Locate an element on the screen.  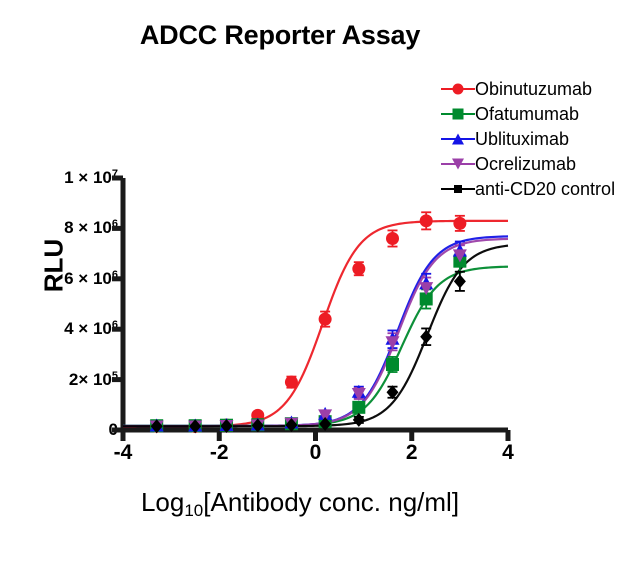
legend-item-ublituximab: Ublituximab is located at coordinates (540, 138).